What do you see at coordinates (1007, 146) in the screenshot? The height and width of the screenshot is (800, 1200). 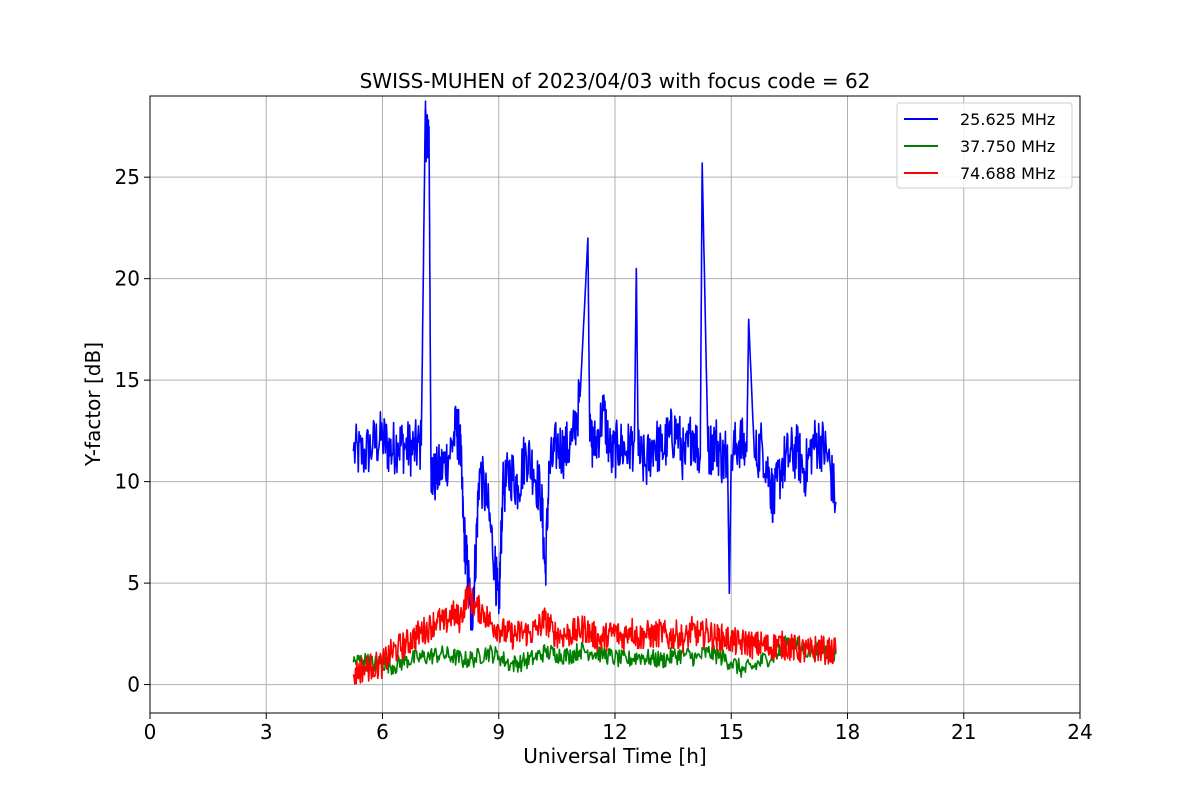 I see `legend-label: 37.750 MHz` at bounding box center [1007, 146].